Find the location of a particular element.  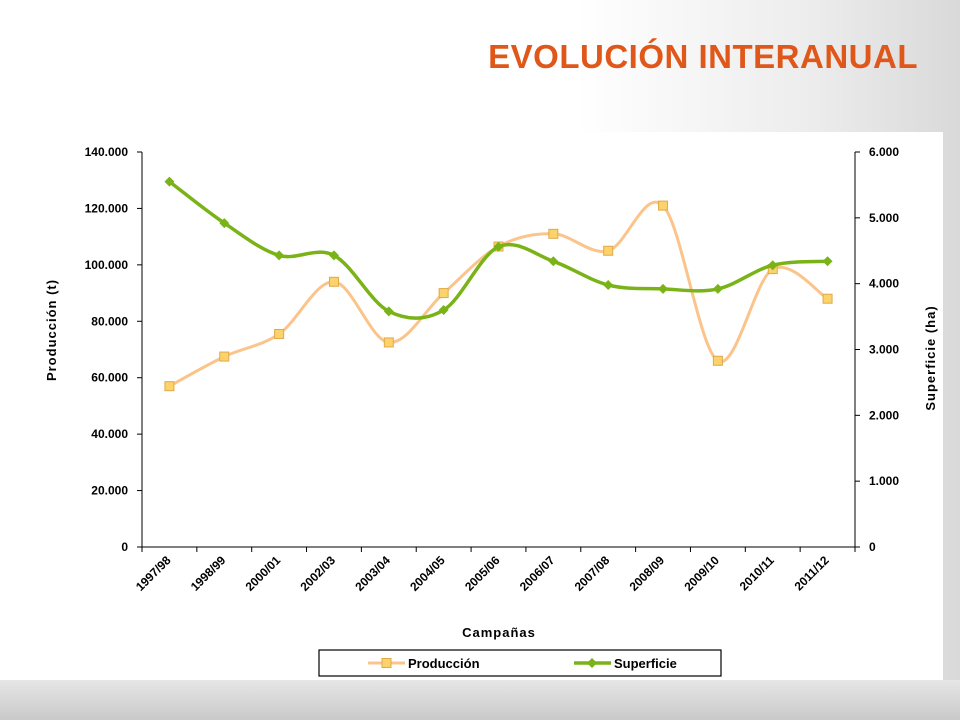

y-tick-label: 40.000 is located at coordinates (109, 434).